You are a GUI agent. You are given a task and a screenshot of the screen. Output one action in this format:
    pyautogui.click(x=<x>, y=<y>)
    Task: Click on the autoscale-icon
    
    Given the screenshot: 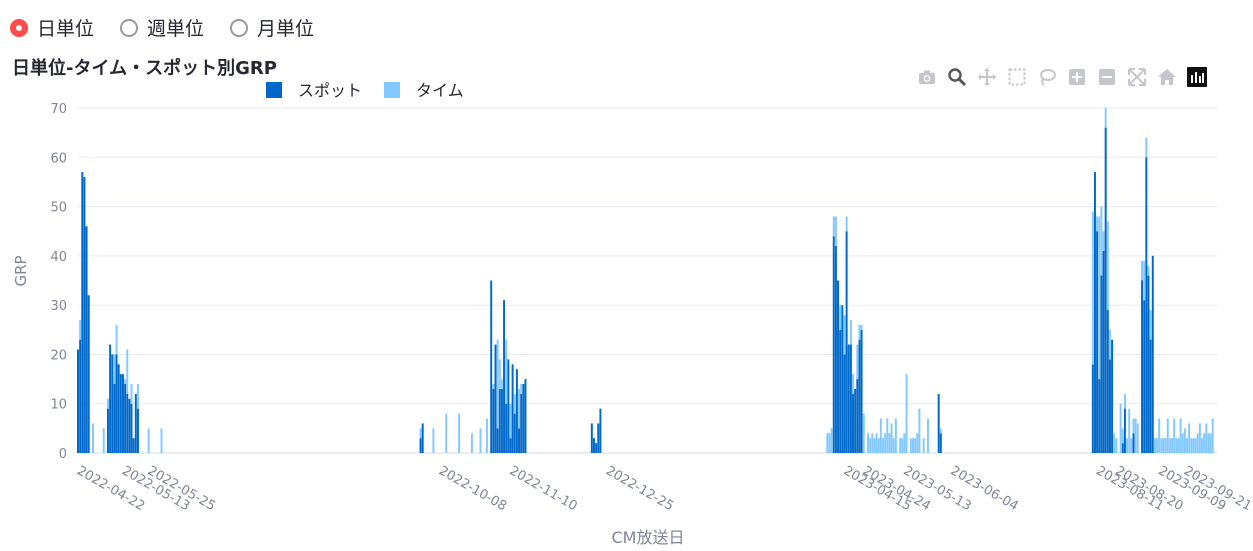 What is the action you would take?
    pyautogui.click(x=1137, y=77)
    